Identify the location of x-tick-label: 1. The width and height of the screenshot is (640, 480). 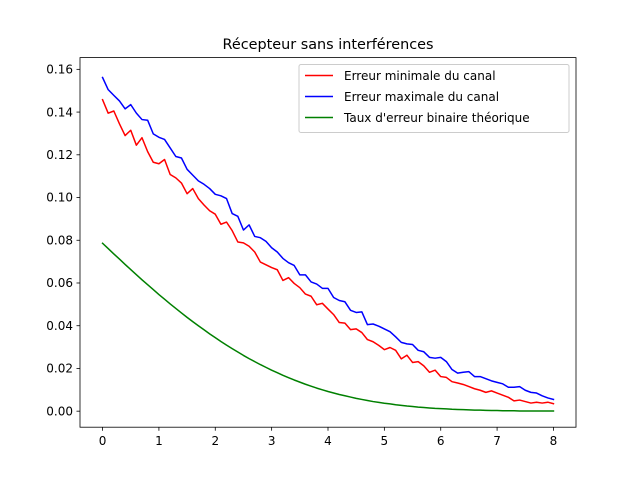
(159, 441).